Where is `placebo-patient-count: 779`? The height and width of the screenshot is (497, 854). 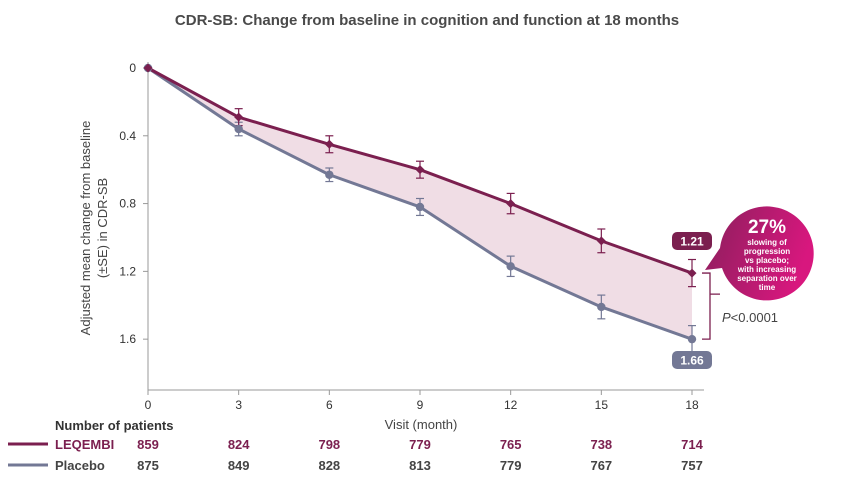
placebo-patient-count: 779 is located at coordinates (511, 465).